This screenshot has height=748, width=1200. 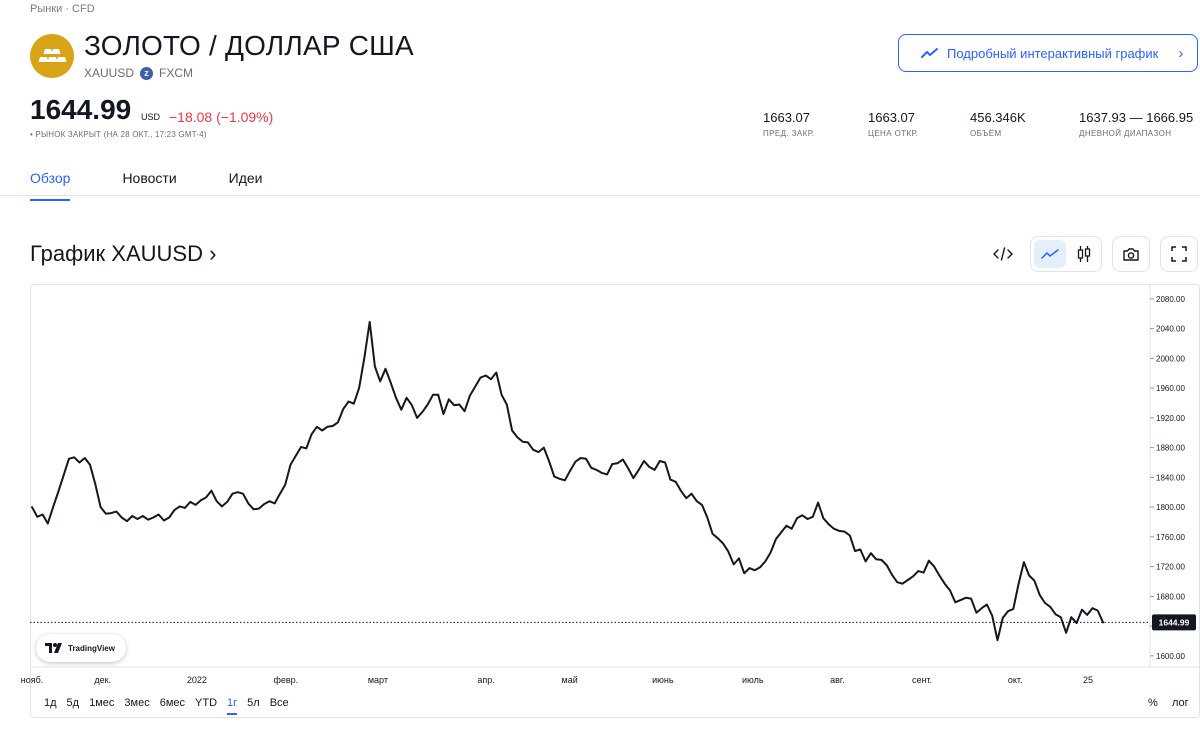 What do you see at coordinates (102, 703) in the screenshot?
I see `range-1m: 1мес` at bounding box center [102, 703].